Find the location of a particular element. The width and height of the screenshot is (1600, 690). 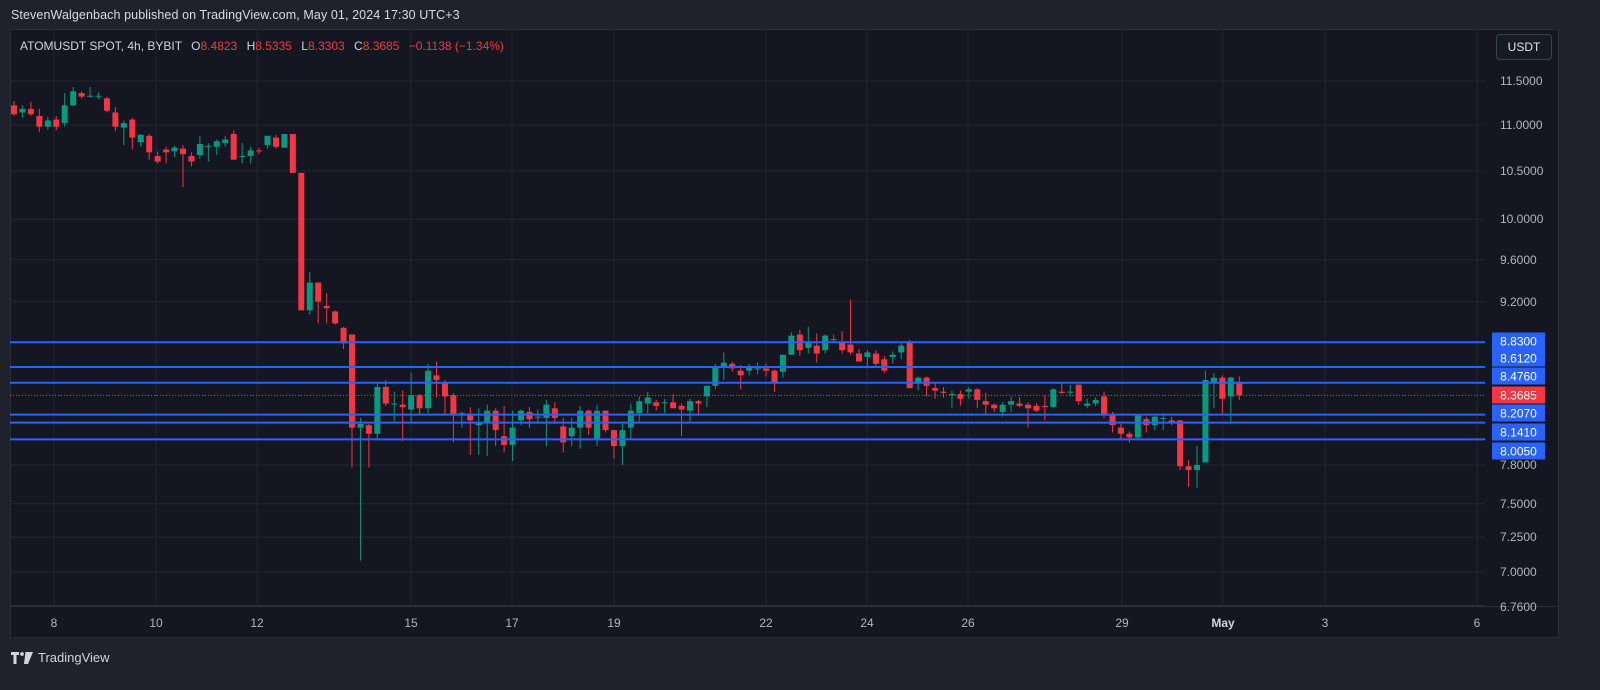

price-axis-tick: 7.5000 is located at coordinates (1518, 503).